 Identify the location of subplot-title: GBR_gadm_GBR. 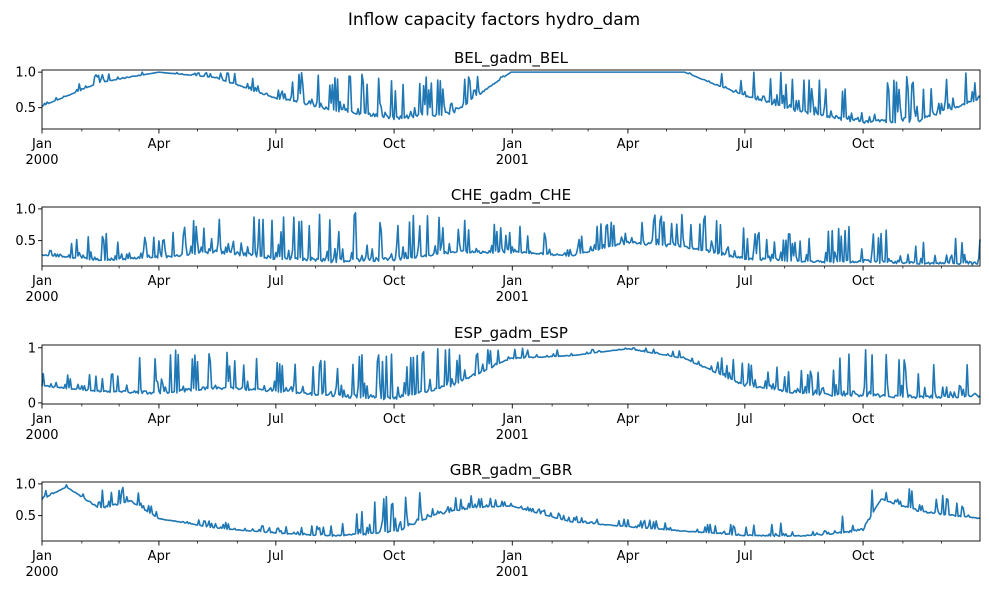
(511, 470).